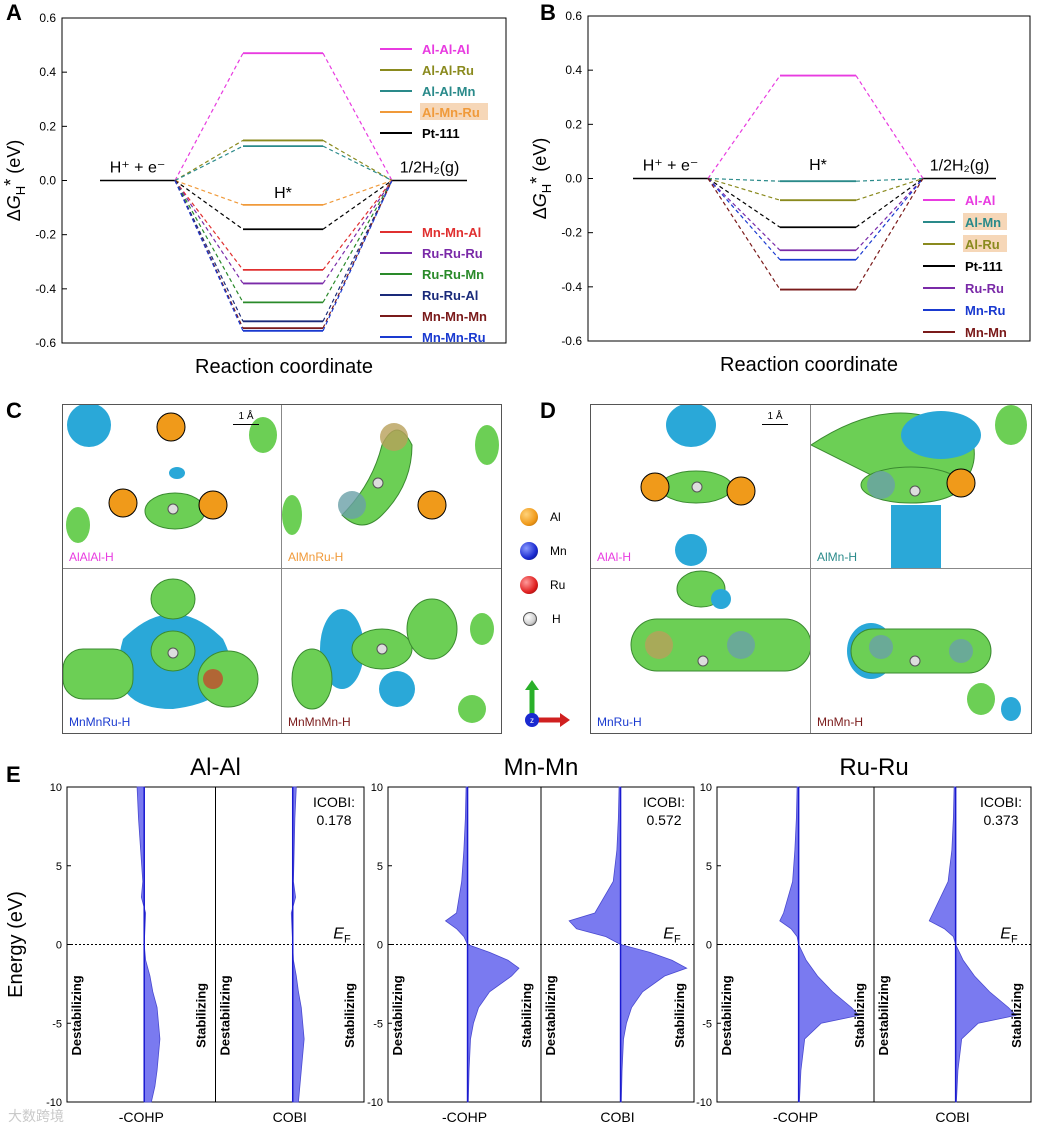  What do you see at coordinates (392, 660) in the screenshot?
I see `isosurface-mnmnmn` at bounding box center [392, 660].